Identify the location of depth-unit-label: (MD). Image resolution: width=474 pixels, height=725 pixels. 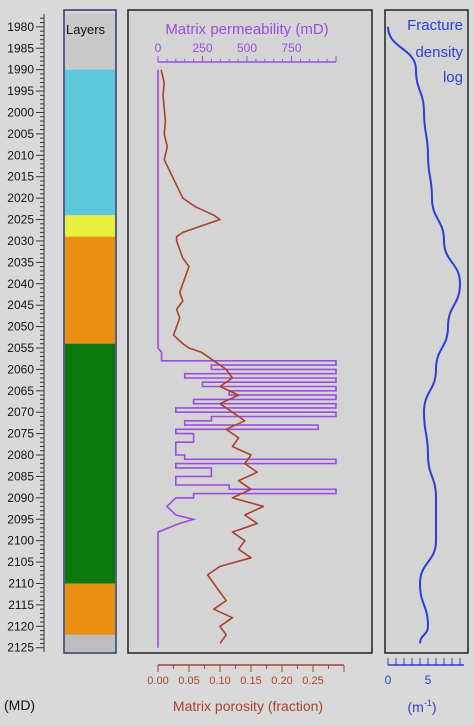
(19, 705).